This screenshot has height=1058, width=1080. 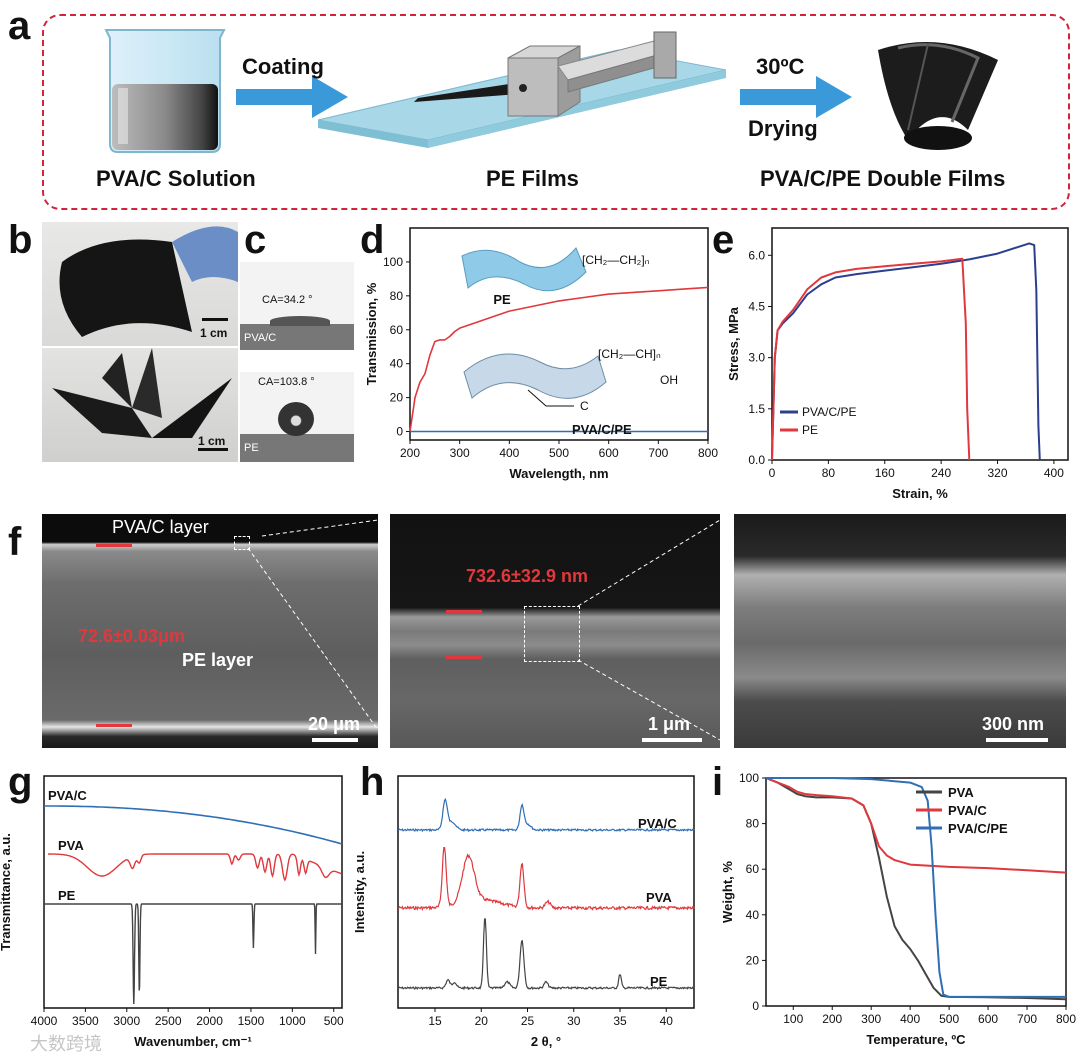 What do you see at coordinates (910, 1019) in the screenshot?
I see `x-tick-400: 400` at bounding box center [910, 1019].